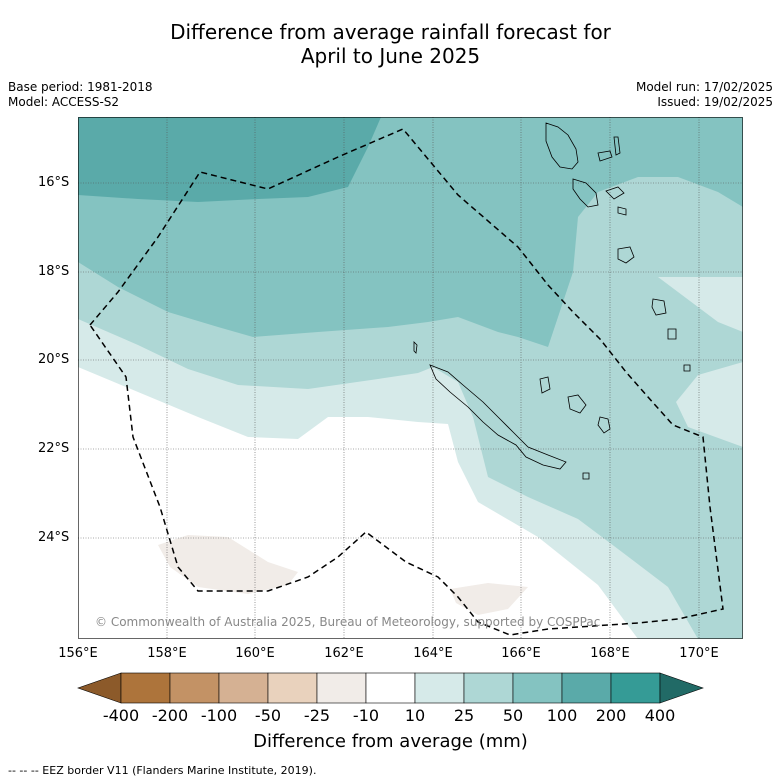 The image size is (781, 781). I want to click on vanuatu-ambae, so click(605, 156).